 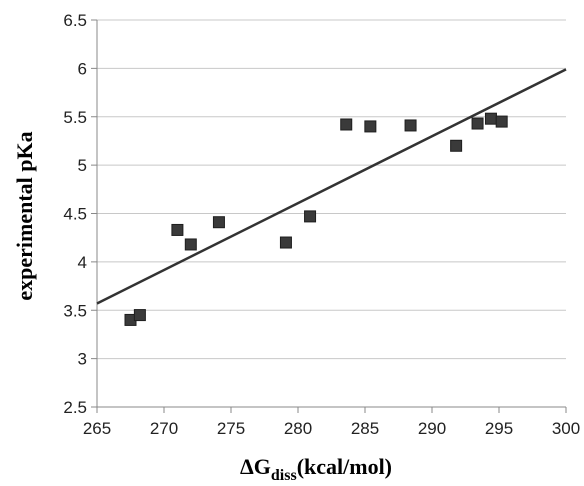 What do you see at coordinates (255, 466) in the screenshot?
I see `x-axis-title-main: ΔG` at bounding box center [255, 466].